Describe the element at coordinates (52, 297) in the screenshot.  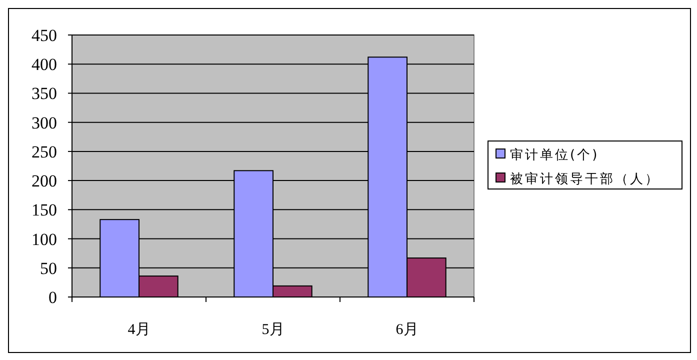
I see `ytick: 0` at that location.